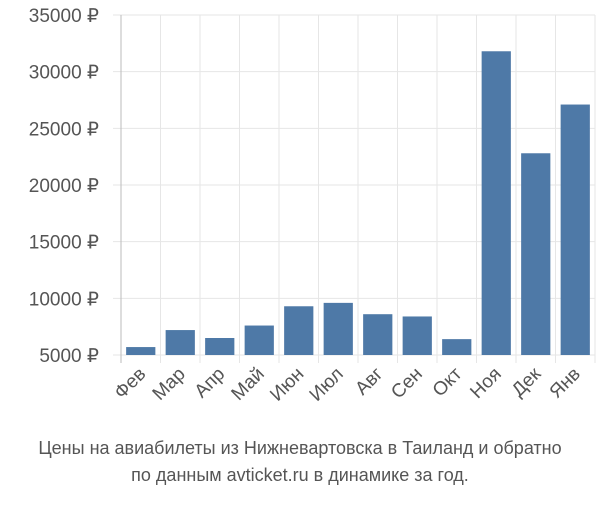 Image resolution: width=600 pixels, height=505 pixels. Describe the element at coordinates (64, 243) in the screenshot. I see `y-tick-label: 15000 ₽` at that location.